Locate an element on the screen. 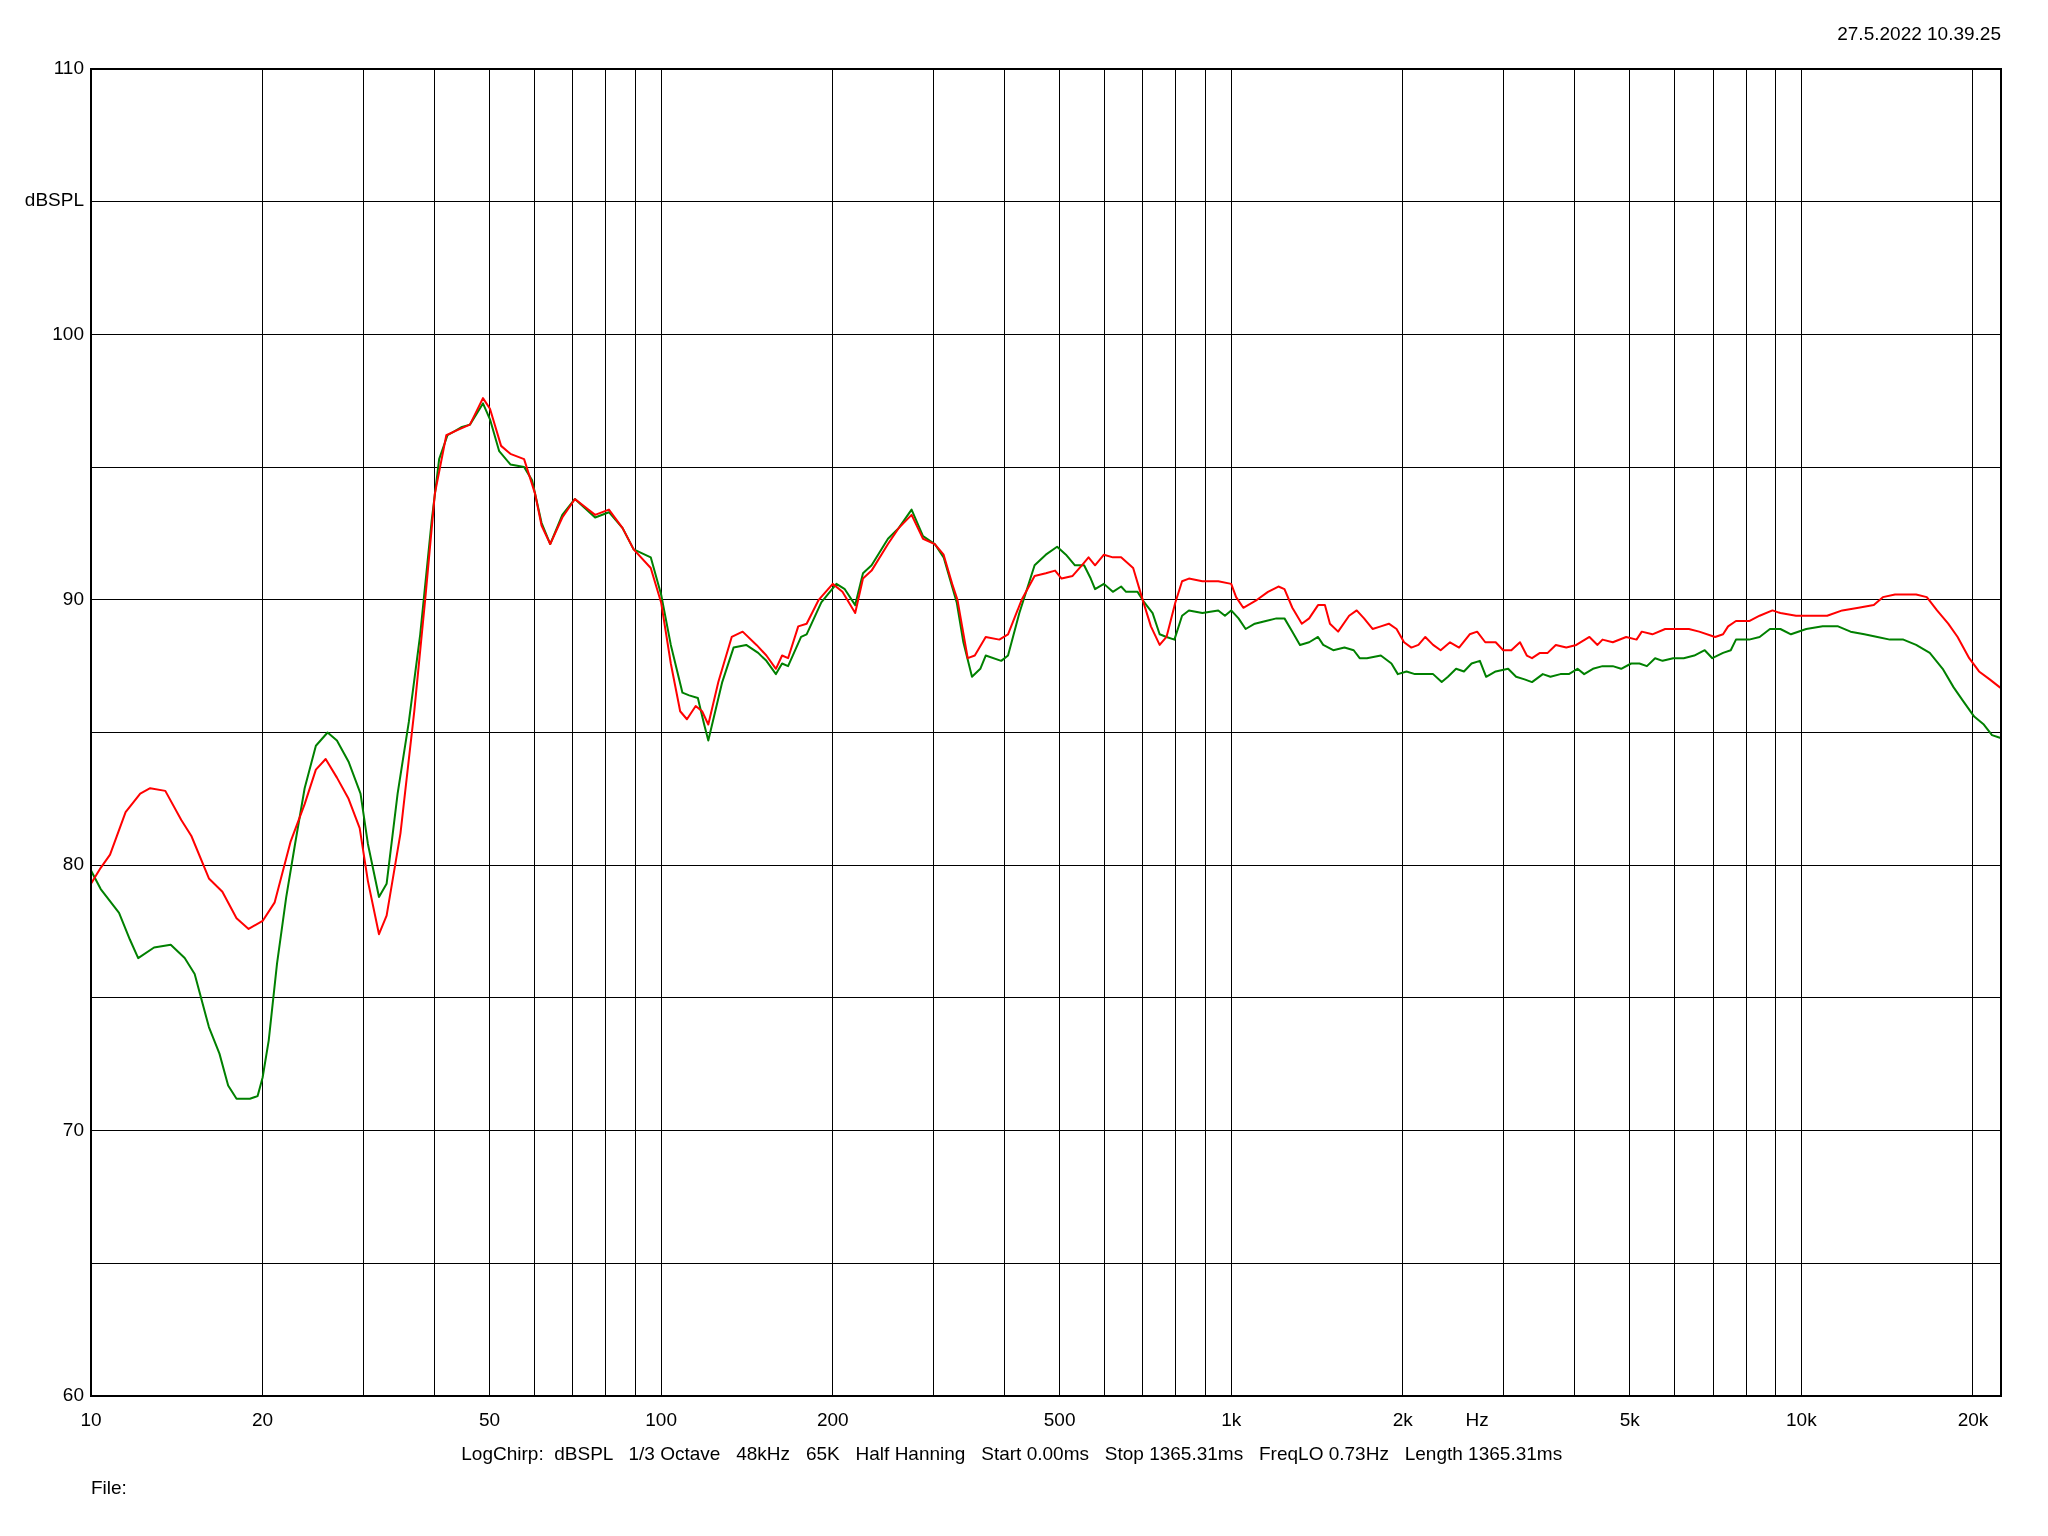 This screenshot has width=2048, height=1536. y-tick-label: 60 is located at coordinates (73, 1395).